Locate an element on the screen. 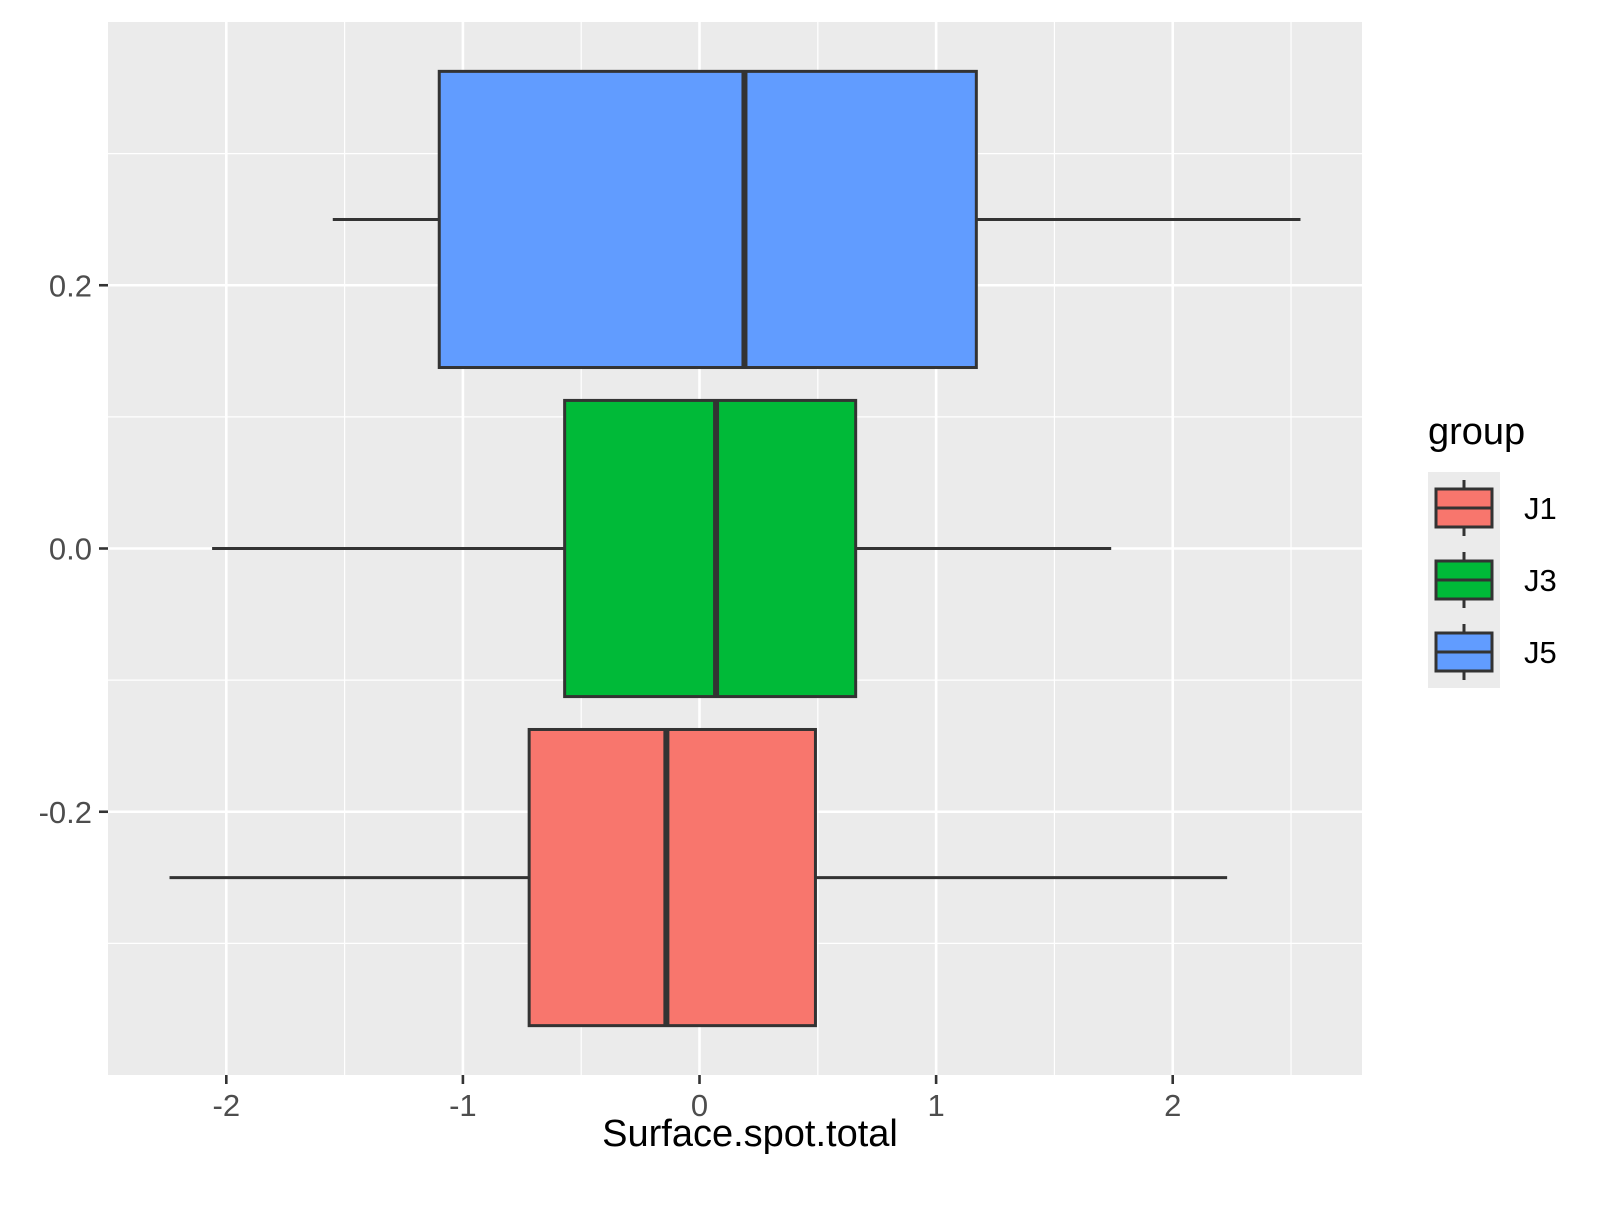  x-axis: -2 -1 0 1 2 is located at coordinates (697, 1099).